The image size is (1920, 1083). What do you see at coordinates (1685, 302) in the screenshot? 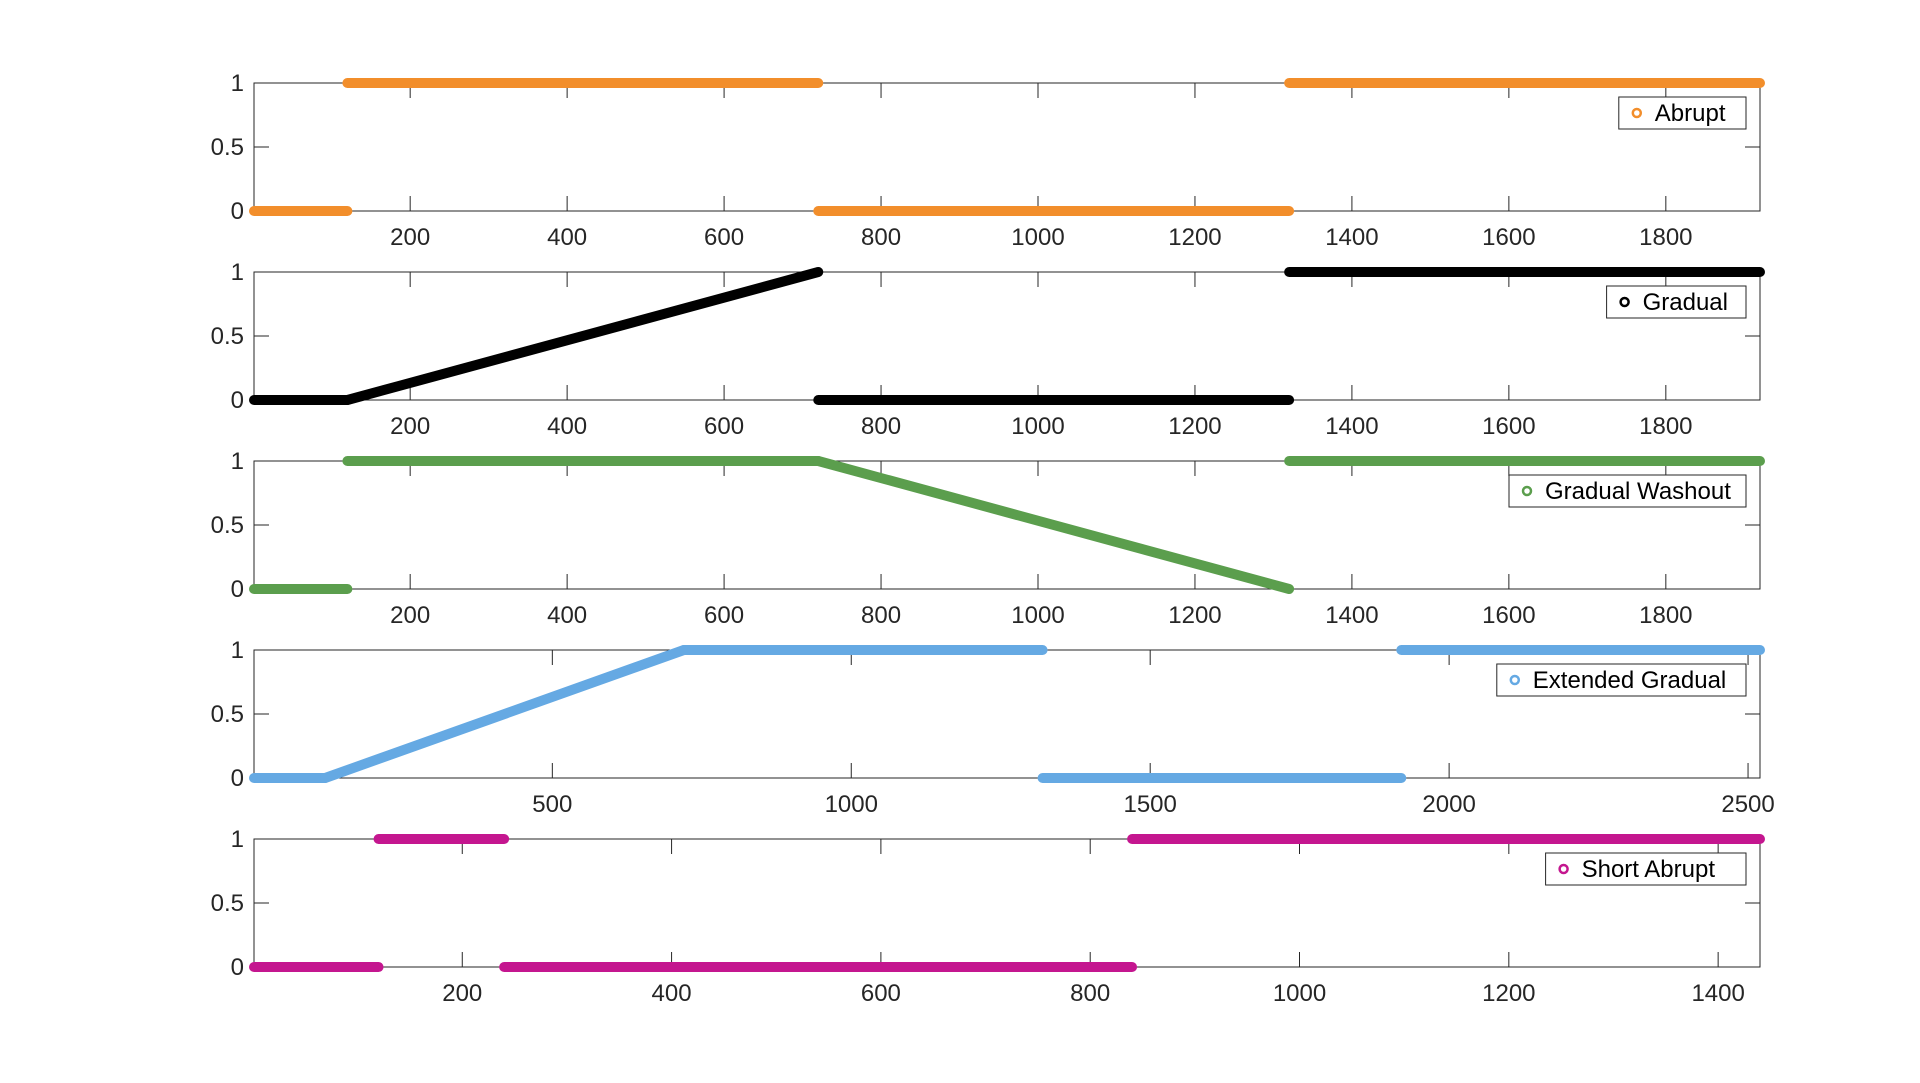
I see `legend-label: Gradual` at bounding box center [1685, 302].